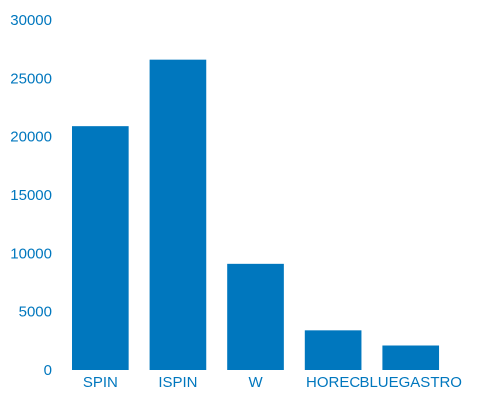 This screenshot has height=399, width=482. I want to click on y-tick-label: 0, so click(48, 370).